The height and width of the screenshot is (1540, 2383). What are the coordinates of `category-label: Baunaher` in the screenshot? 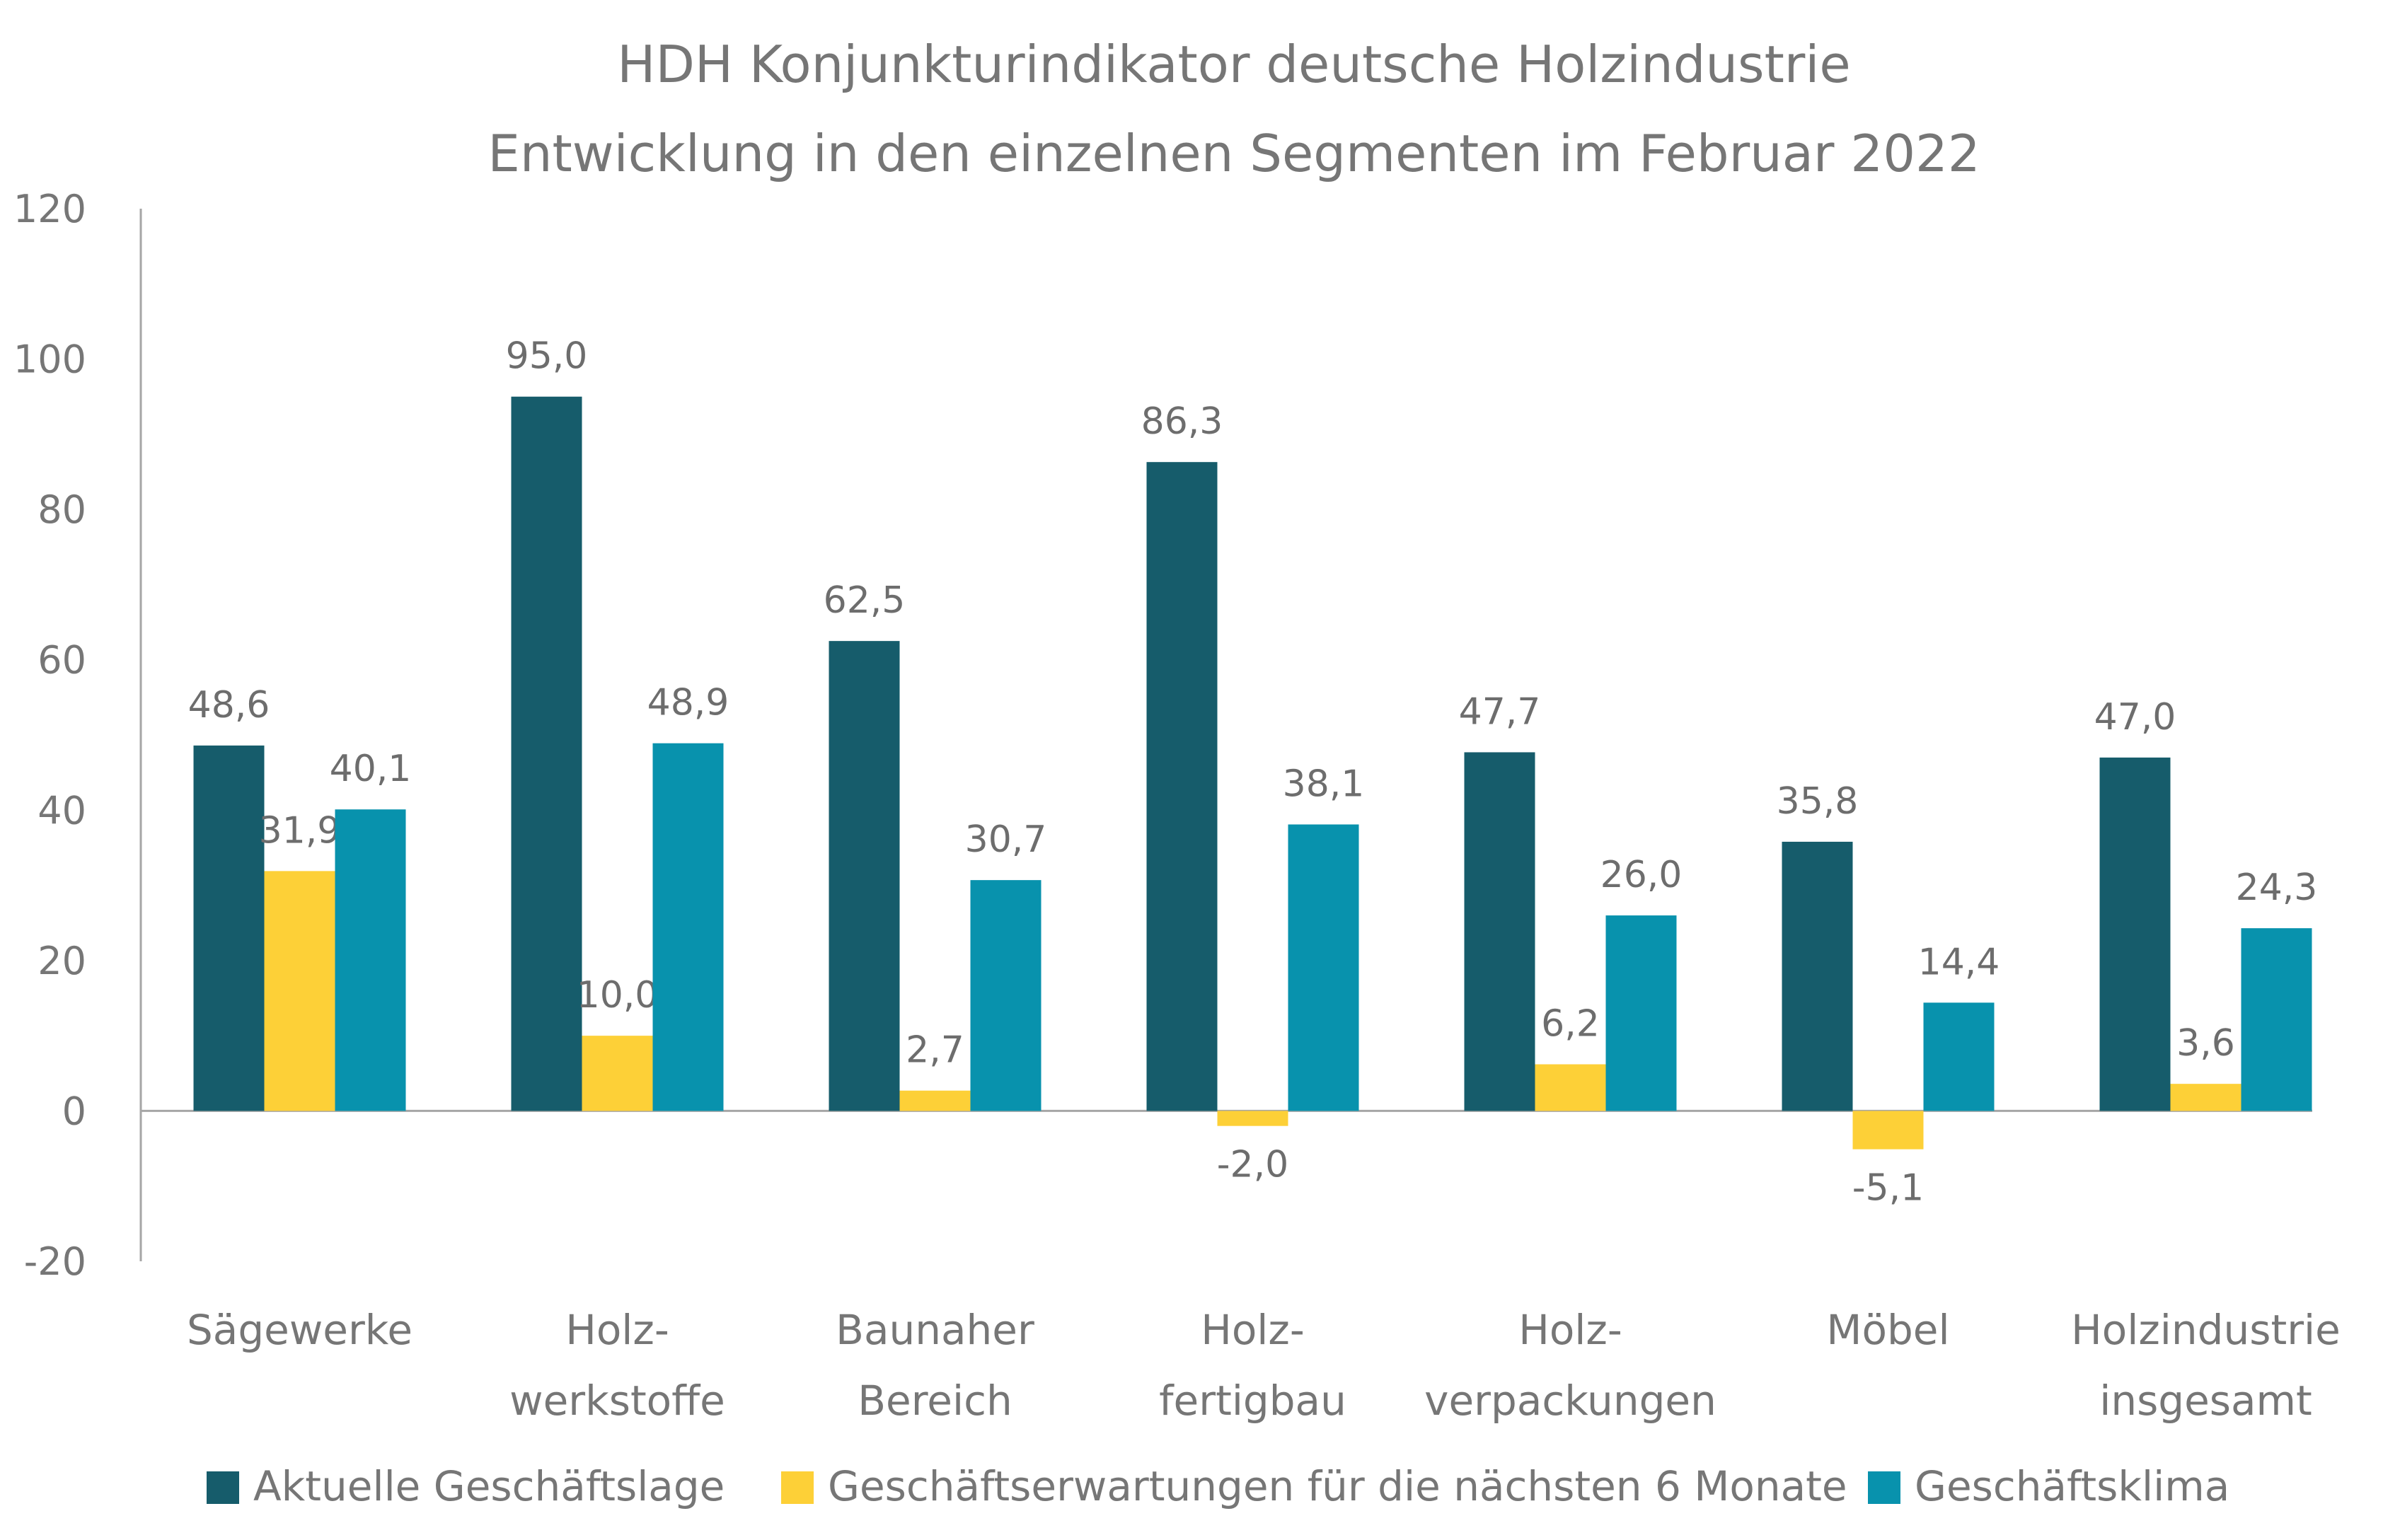 It's located at (935, 1330).